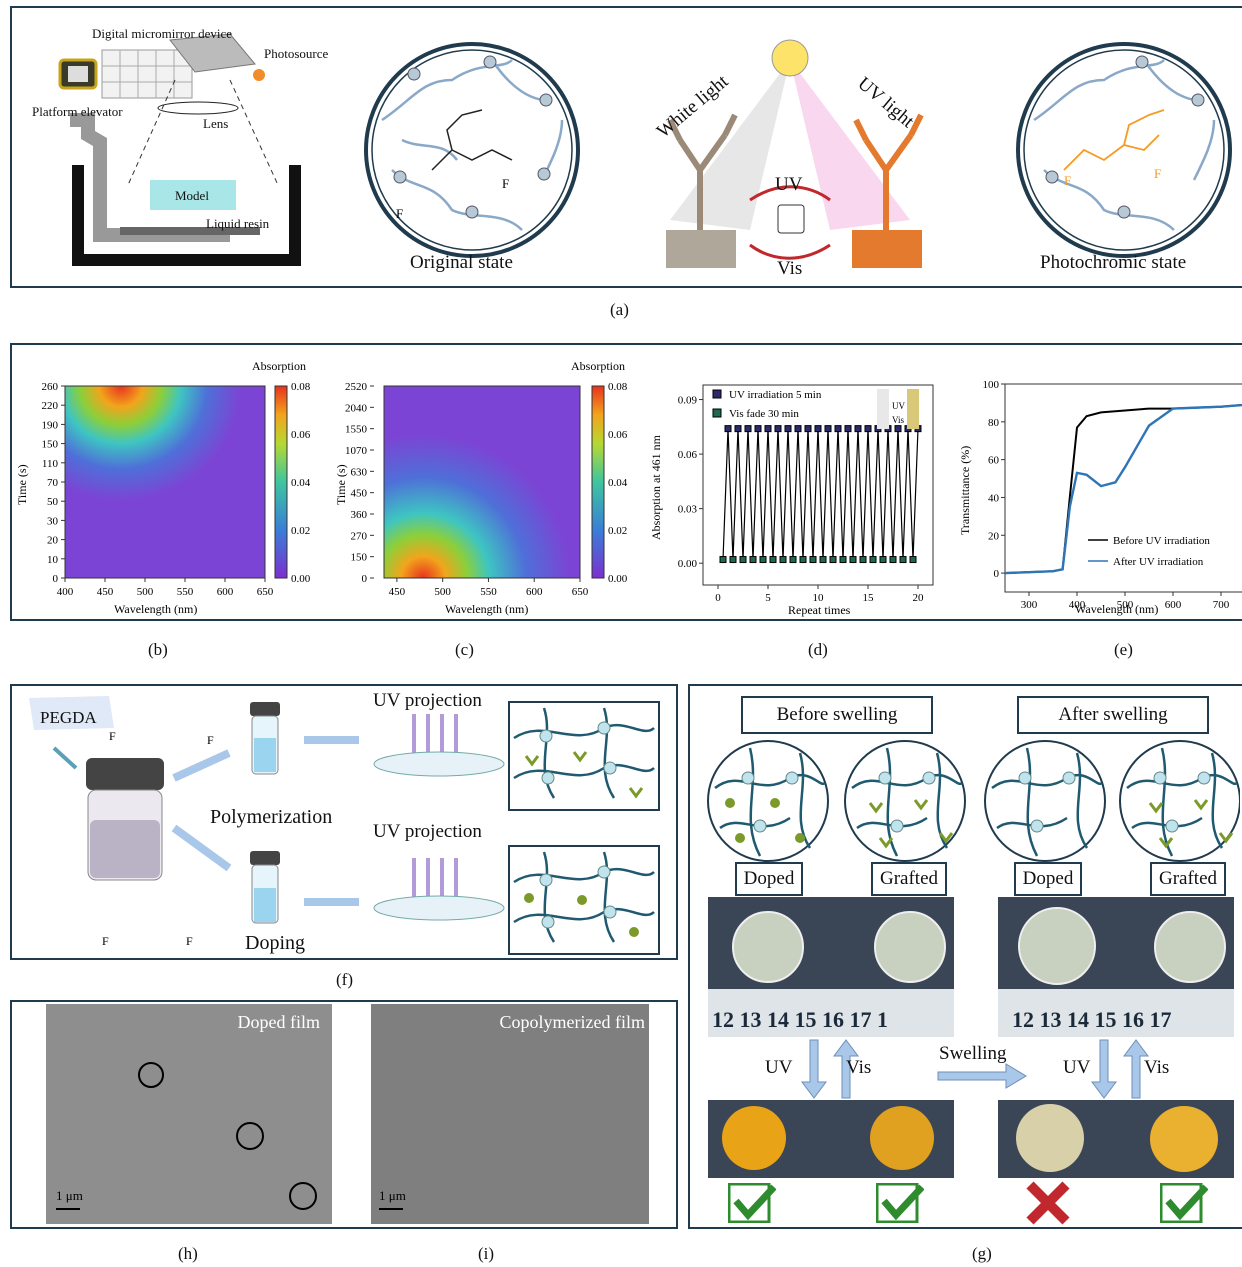 Image resolution: width=1242 pixels, height=1267 pixels. Describe the element at coordinates (155, 609) in the screenshot. I see `heatmap-b-xlabel: Wavelength (nm)` at that location.